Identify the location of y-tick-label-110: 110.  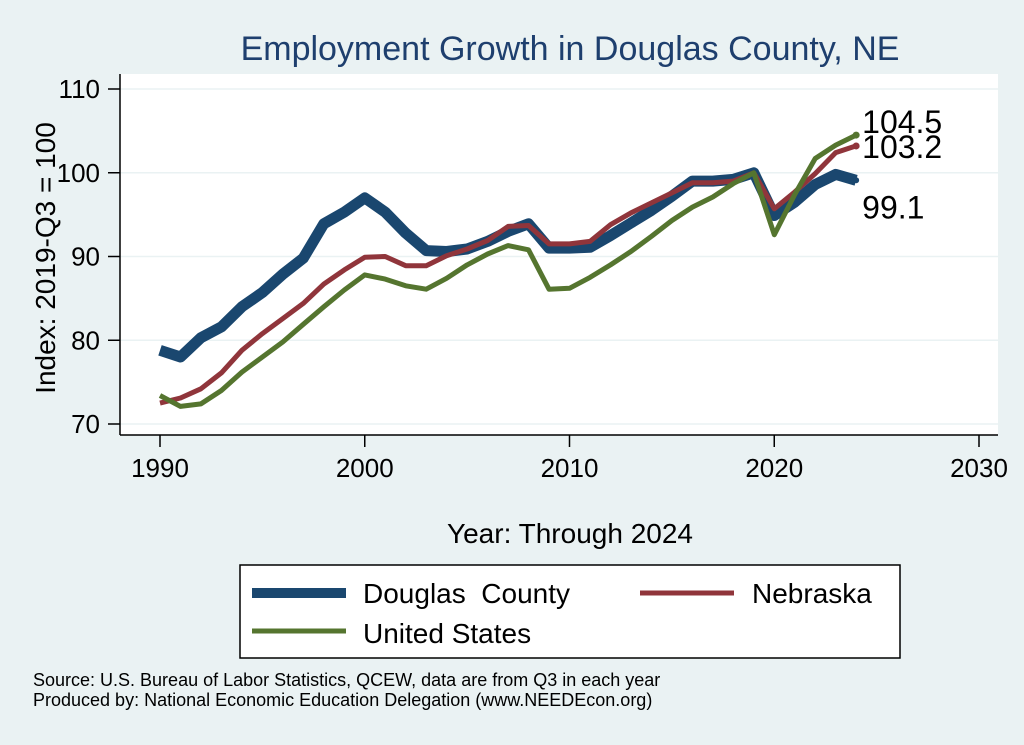
(79, 89).